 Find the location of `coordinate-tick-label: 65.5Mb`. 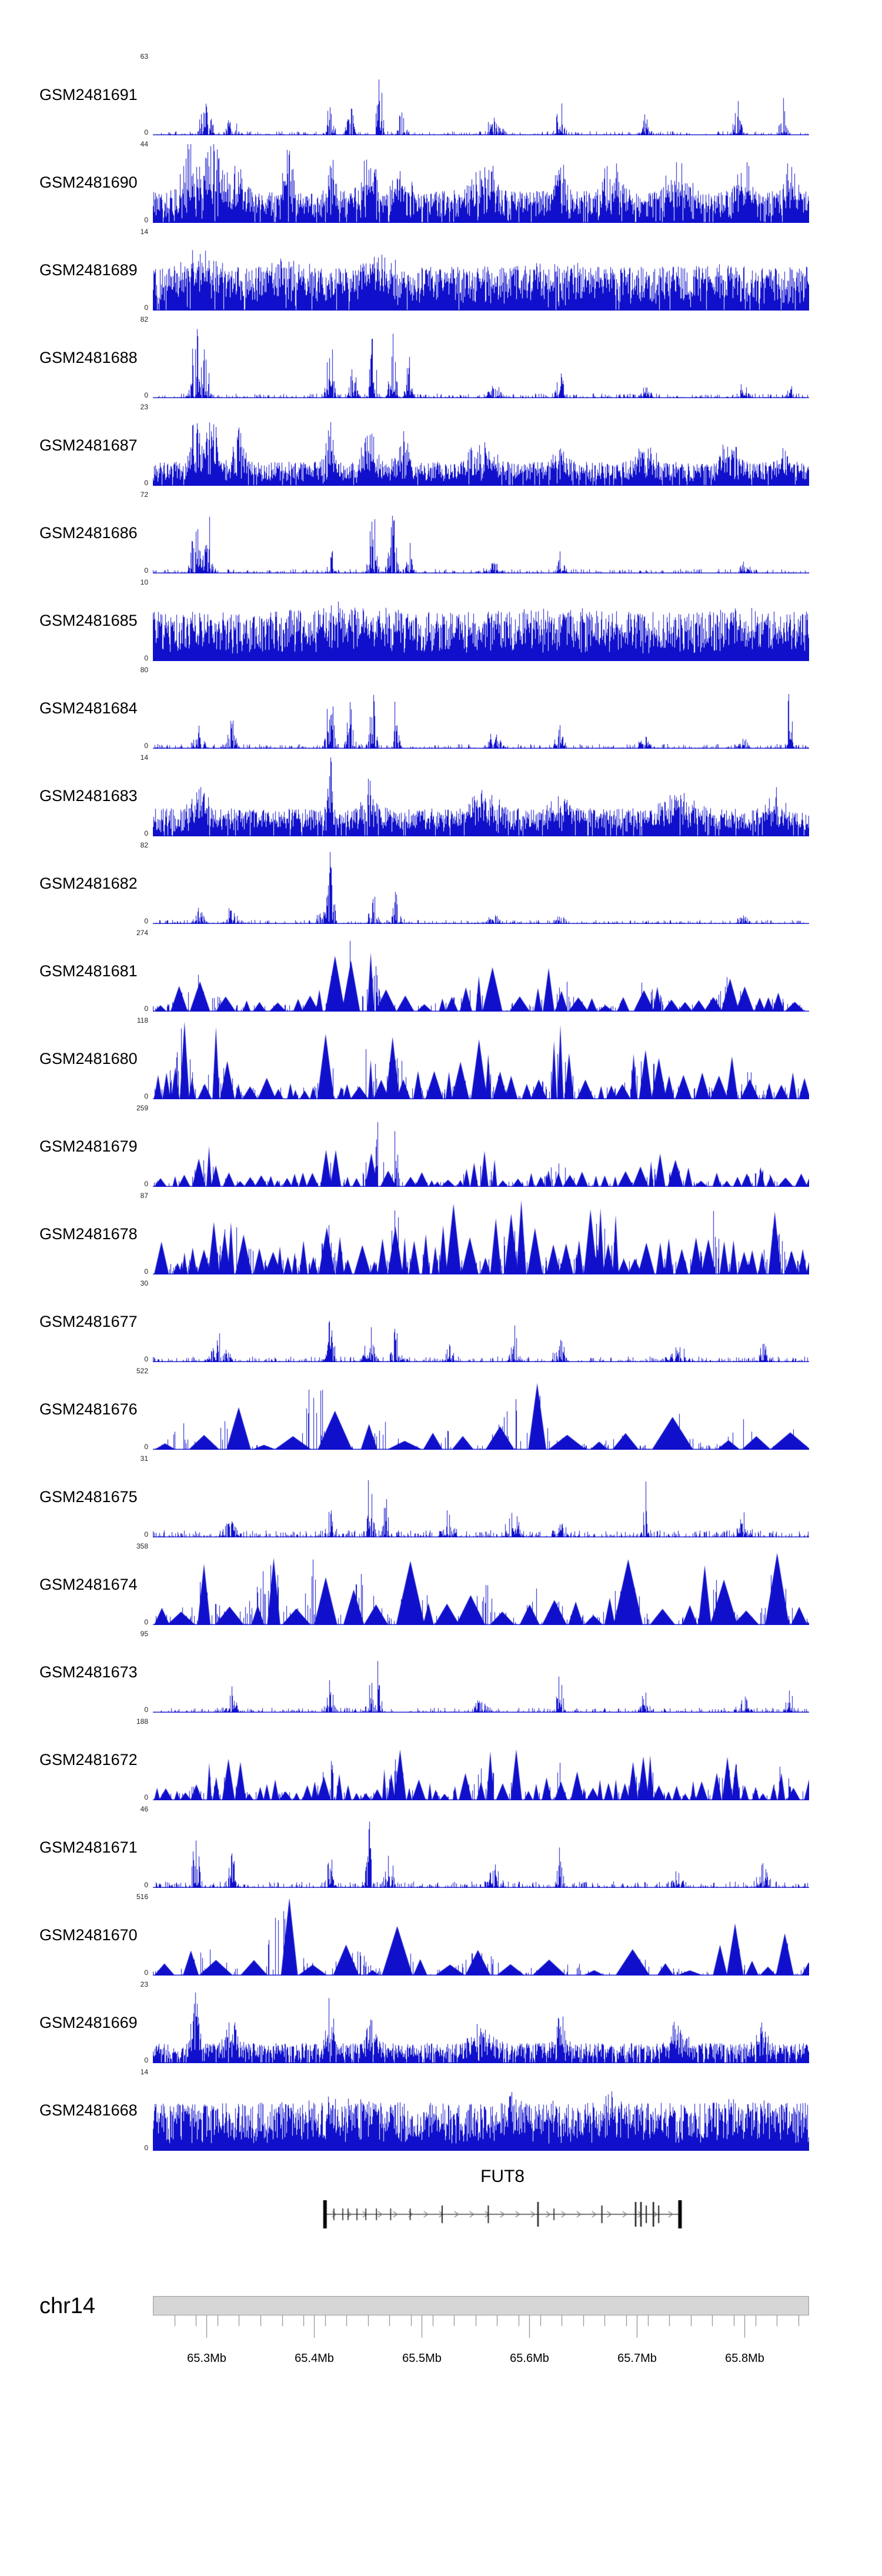

coordinate-tick-label: 65.5Mb is located at coordinates (422, 2358).